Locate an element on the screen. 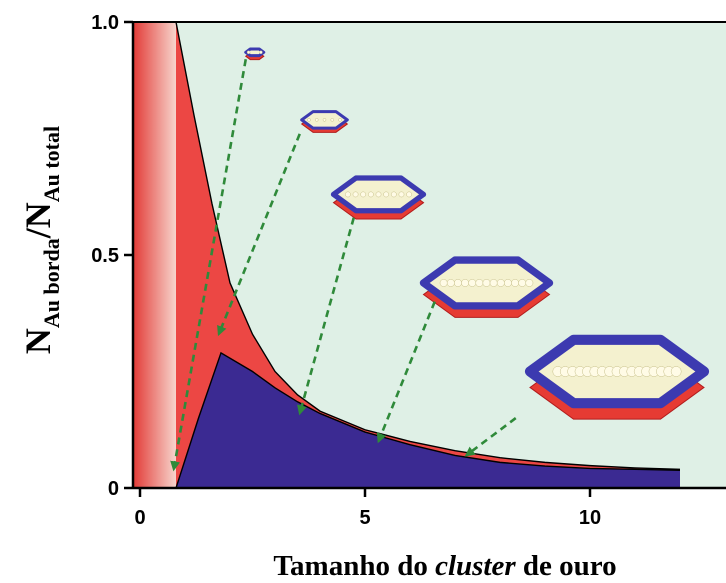  y-tick-label: 0.5 is located at coordinates (105, 256).